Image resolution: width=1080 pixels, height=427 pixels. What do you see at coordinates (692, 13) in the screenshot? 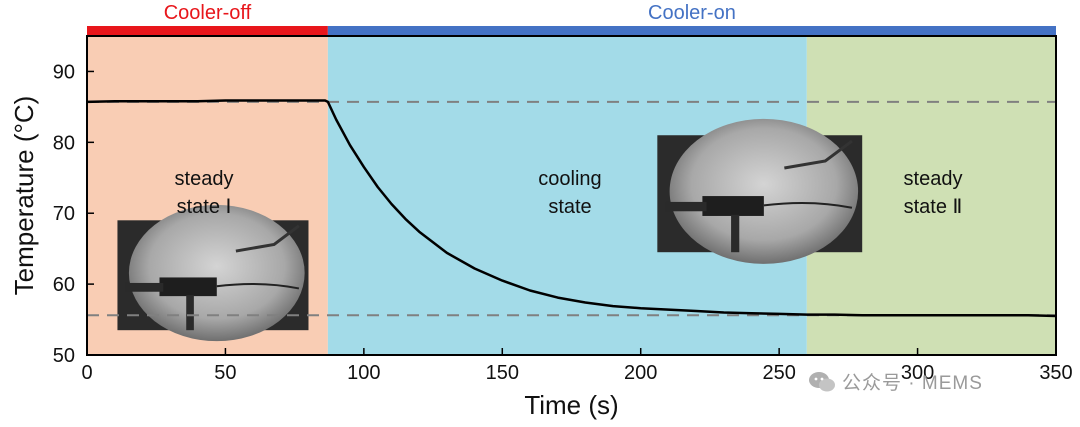
I see `band-label-1: Cooler-on` at bounding box center [692, 13].